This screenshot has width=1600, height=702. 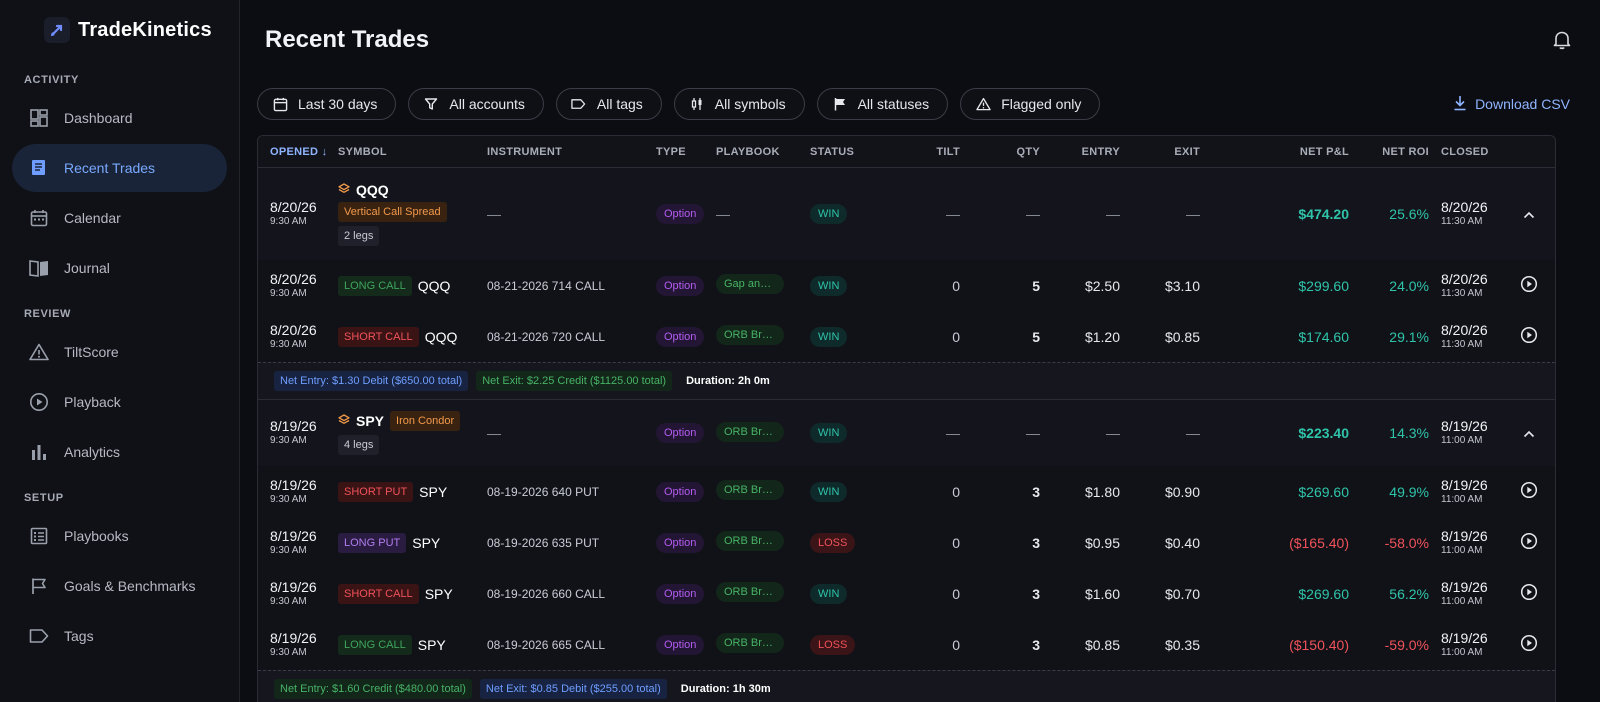 I want to click on entry: $0.95, so click(x=1102, y=542).